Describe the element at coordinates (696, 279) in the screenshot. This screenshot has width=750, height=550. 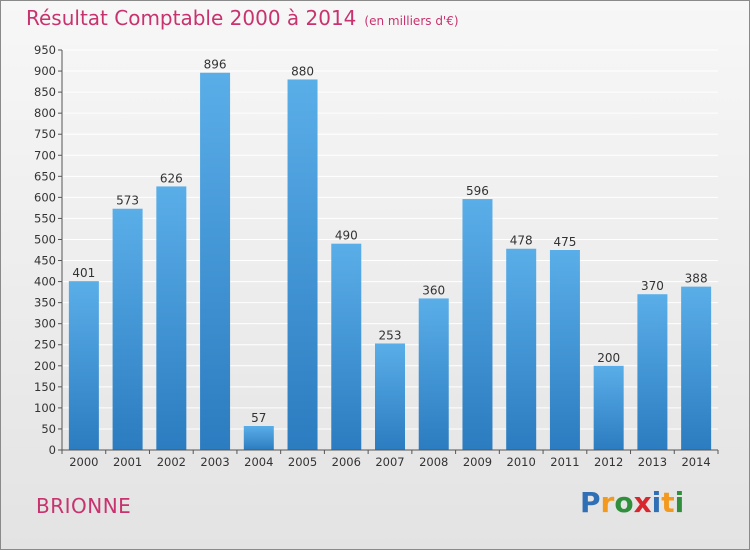
I see `data-label-2014: 388` at that location.